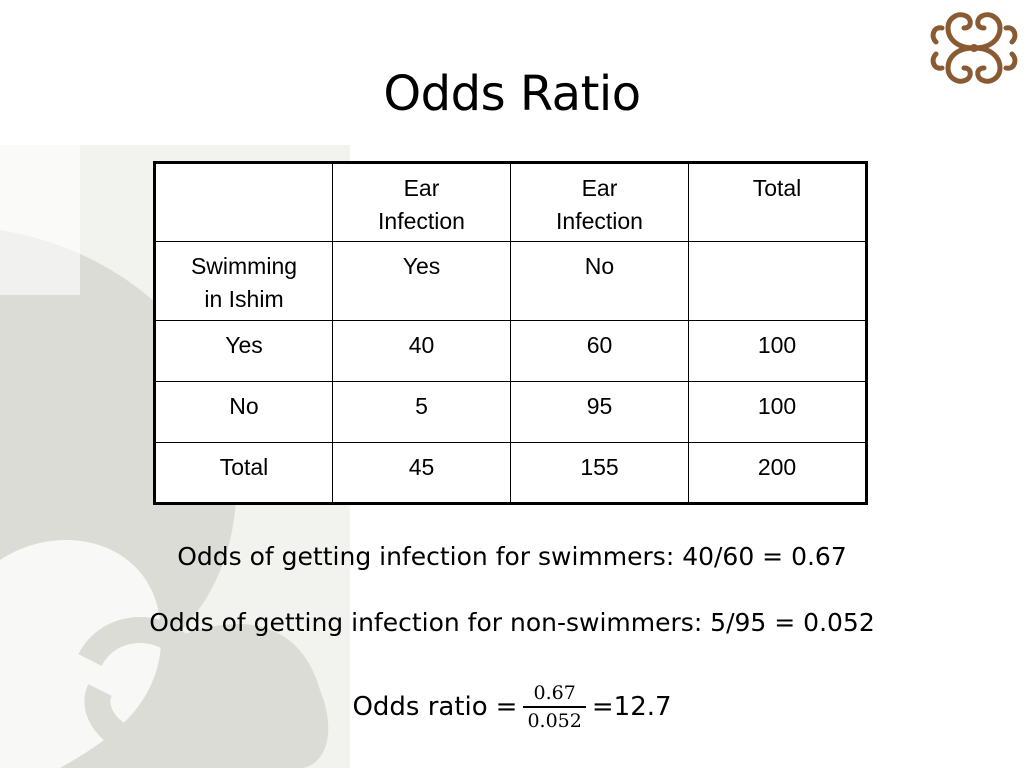  Describe the element at coordinates (420, 707) in the screenshot. I see `formula-label: Odds ratio` at that location.